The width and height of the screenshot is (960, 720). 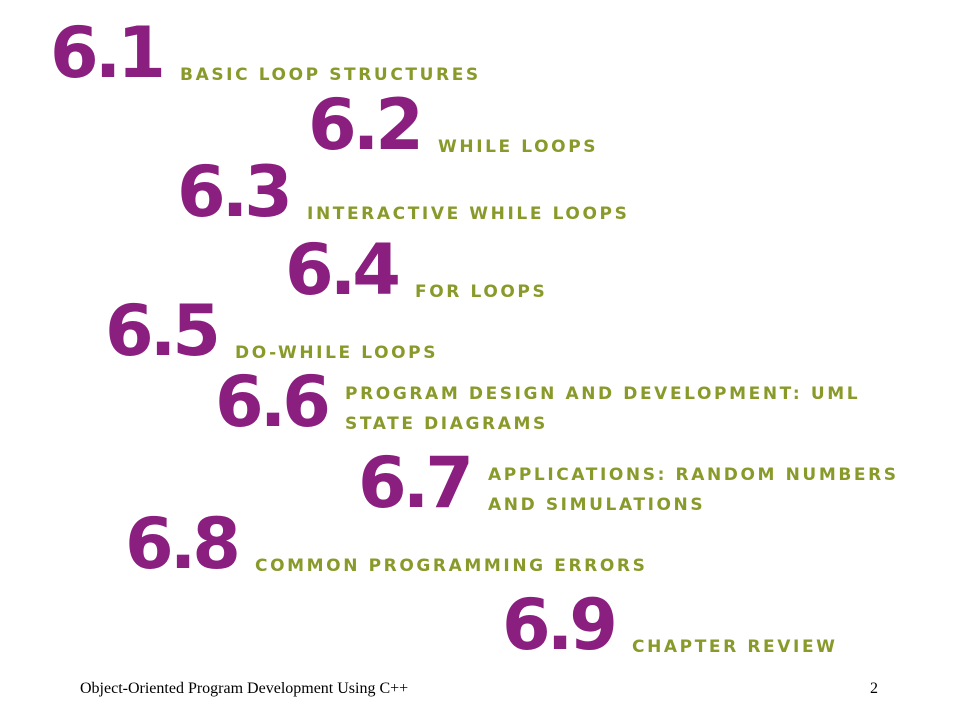 I want to click on section-title: Interactive While Loops, so click(x=468, y=214).